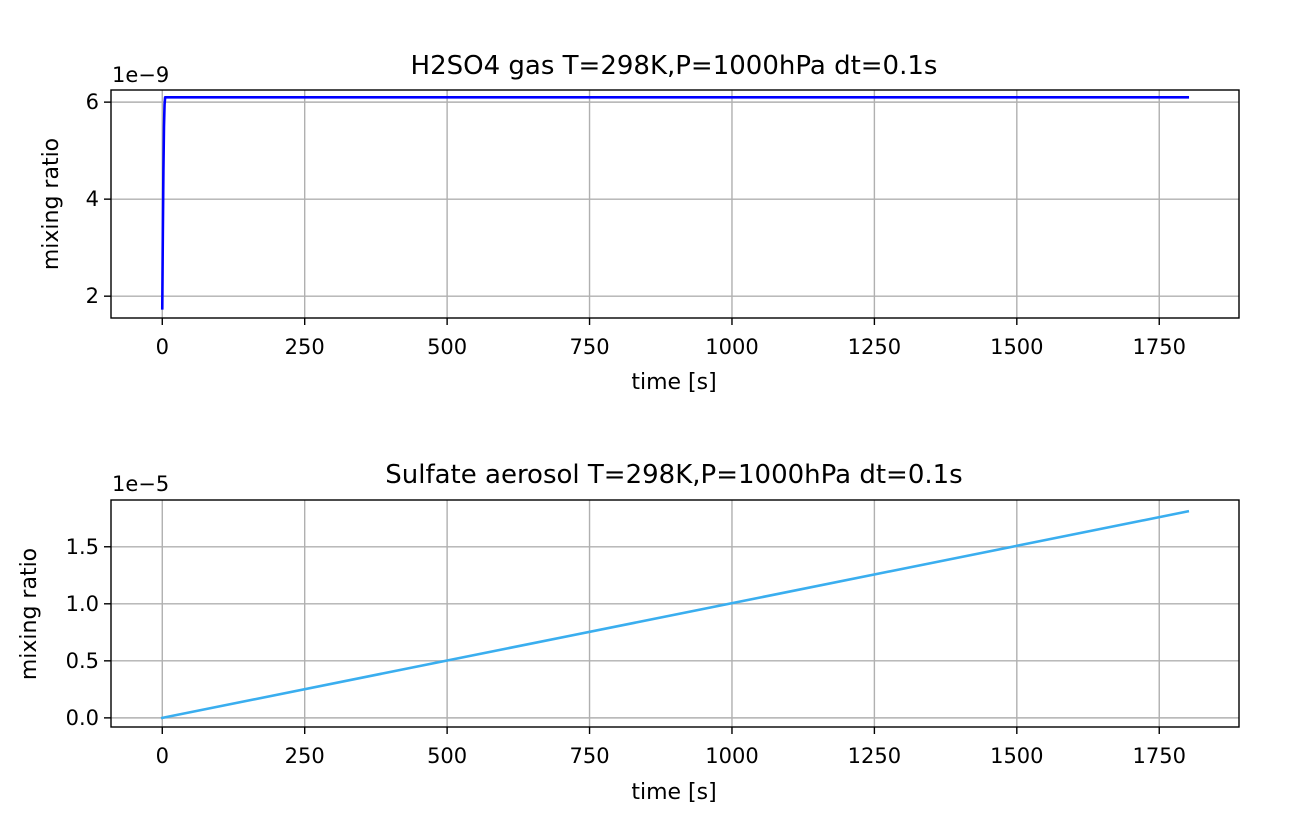 This screenshot has width=1300, height=826. I want to click on chart-title: Sulfate aerosol T=298K,P=1000hPa dt=0.1s, so click(673, 475).